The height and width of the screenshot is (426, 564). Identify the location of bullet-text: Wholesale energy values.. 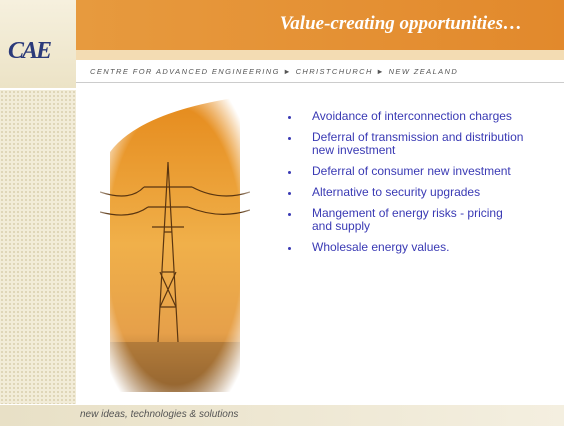
(381, 247).